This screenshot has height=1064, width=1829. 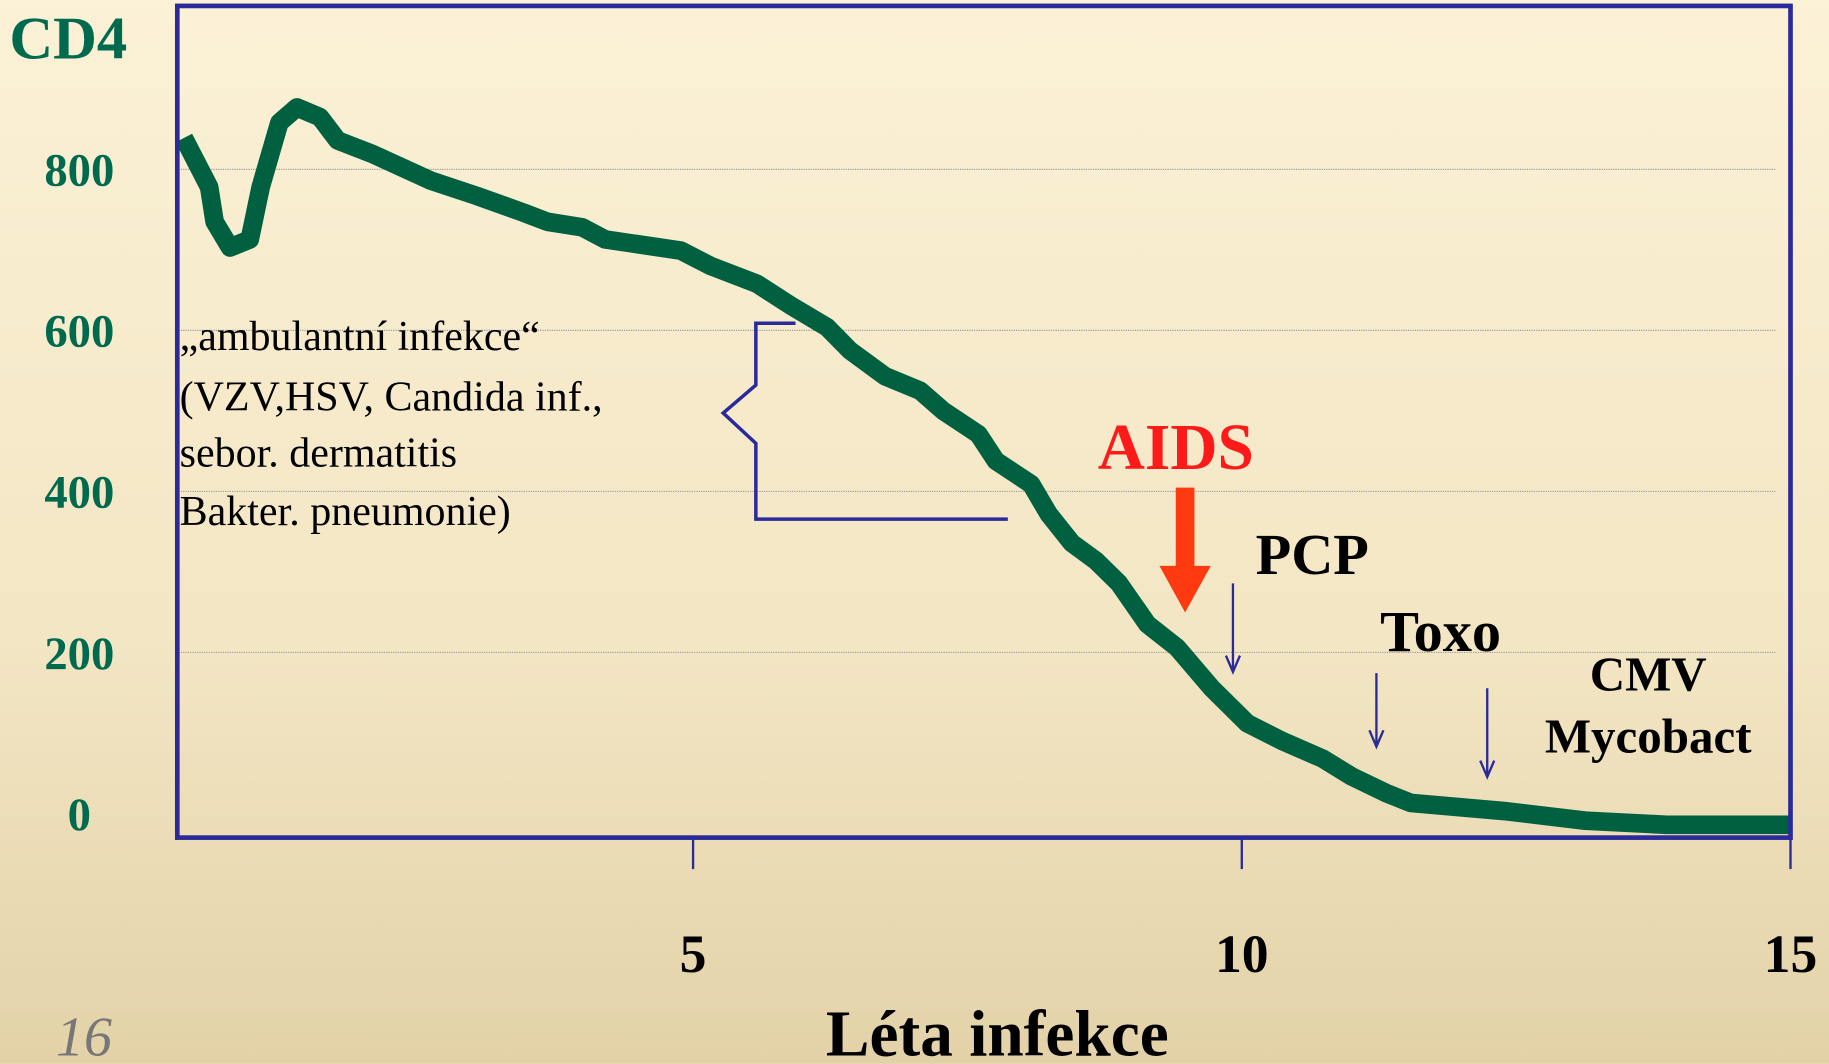 What do you see at coordinates (319, 454) in the screenshot?
I see `annotation-line: sebor. dermatitis` at bounding box center [319, 454].